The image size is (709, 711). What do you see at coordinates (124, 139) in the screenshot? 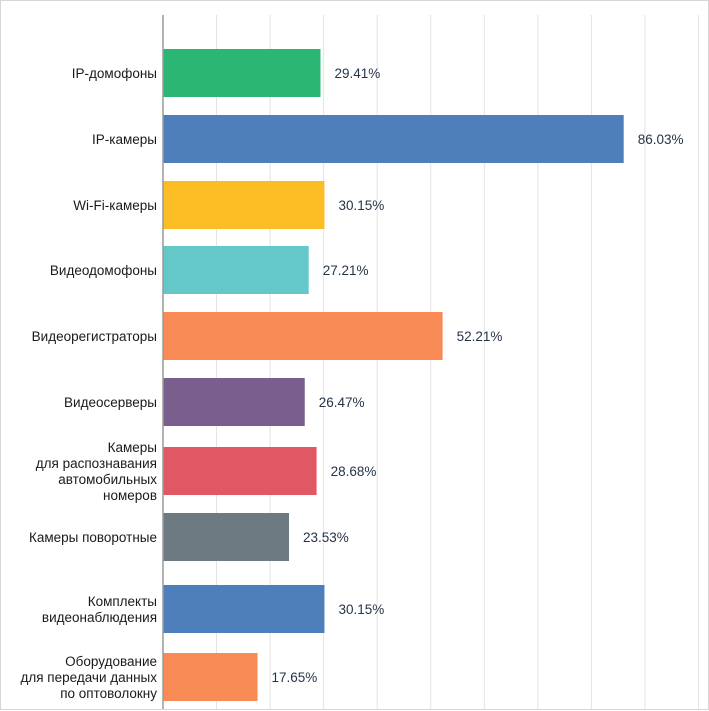
I see `category-label: IP-камеры` at bounding box center [124, 139].